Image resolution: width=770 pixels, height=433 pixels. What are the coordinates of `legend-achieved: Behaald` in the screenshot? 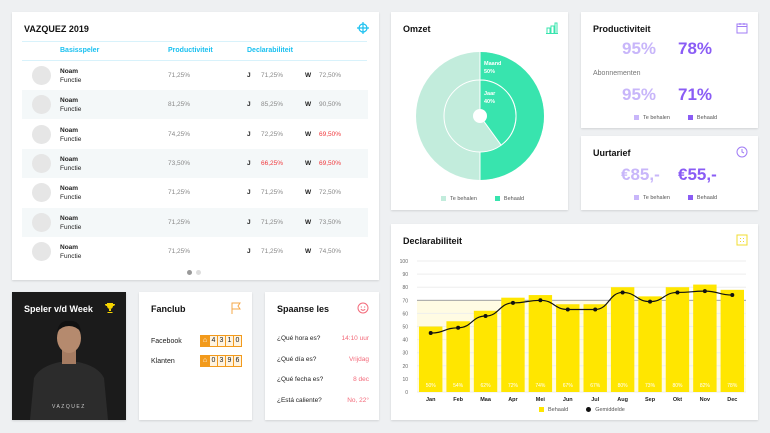 It's located at (509, 199).